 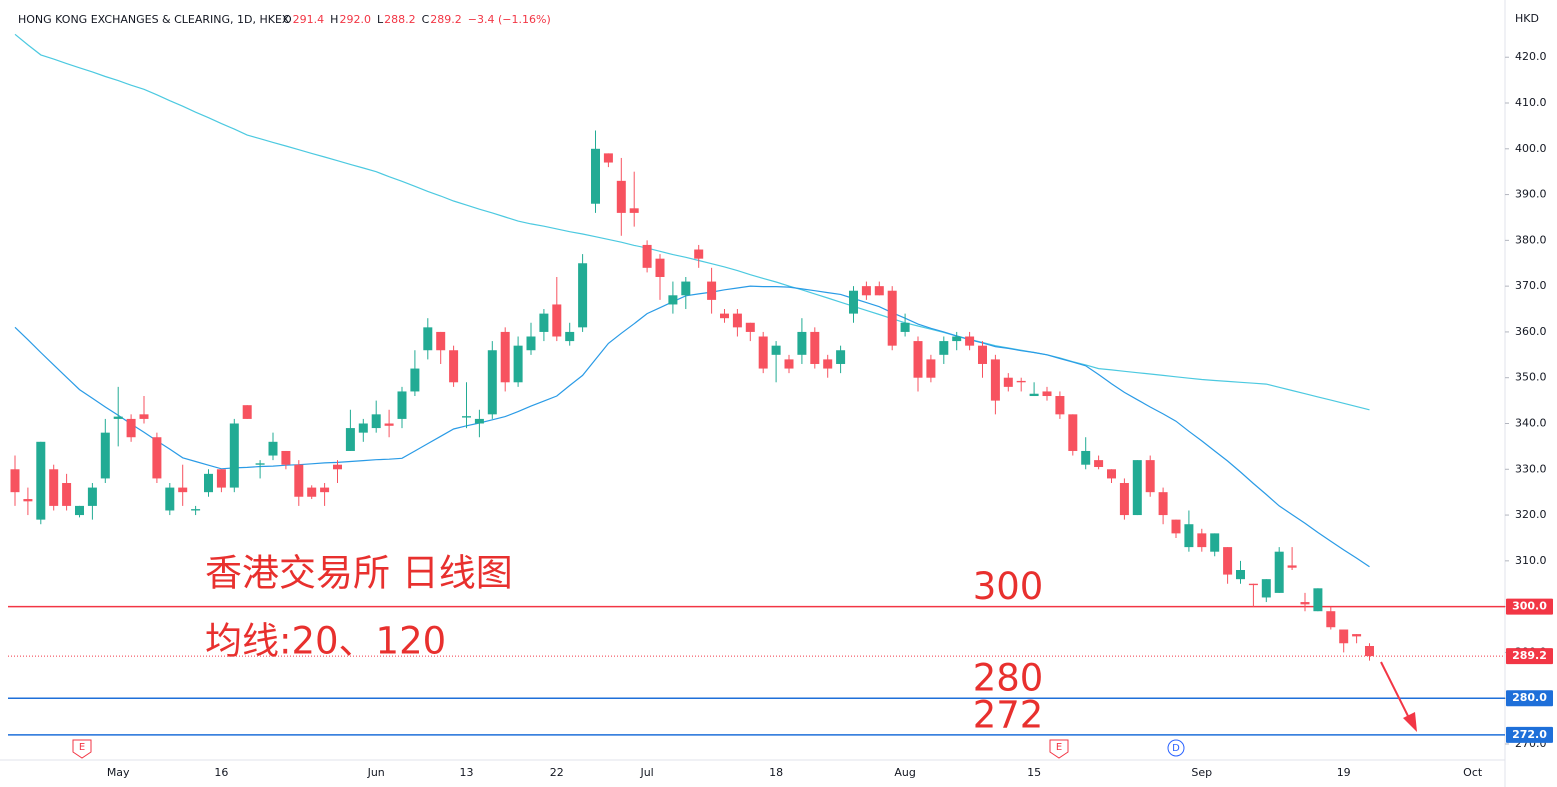 I want to click on symbol-title: HONG KONG EXCHANGES & CLEARING, 1D, HKEX, so click(x=154, y=19).